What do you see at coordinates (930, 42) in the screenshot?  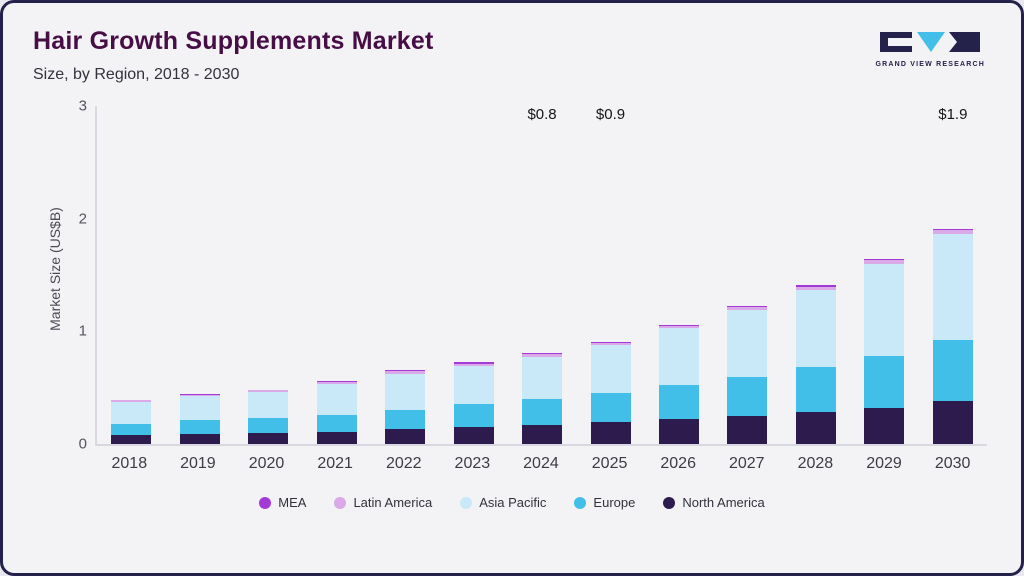 I see `grand-view-research-logo-icon` at bounding box center [930, 42].